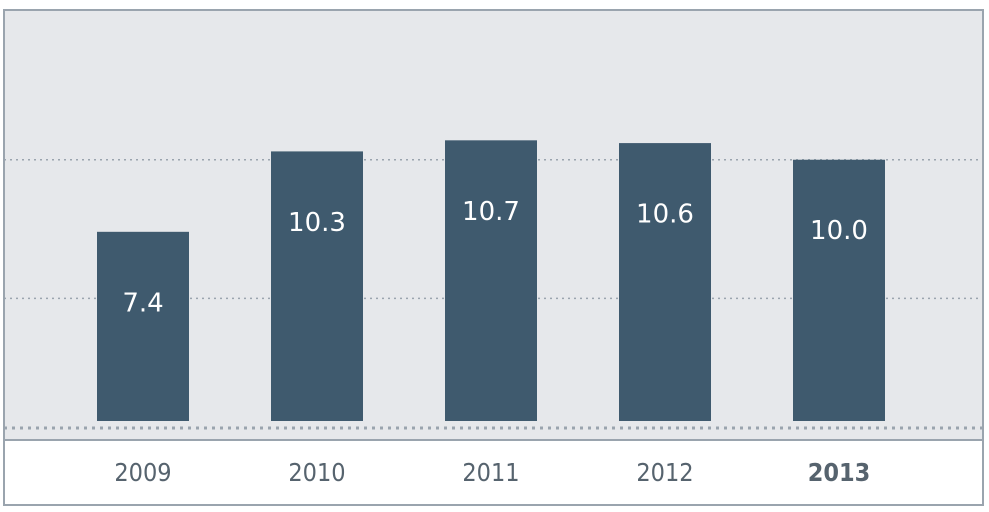 The width and height of the screenshot is (989, 512). What do you see at coordinates (142, 472) in the screenshot?
I see `x-tick-label: 2009` at bounding box center [142, 472].